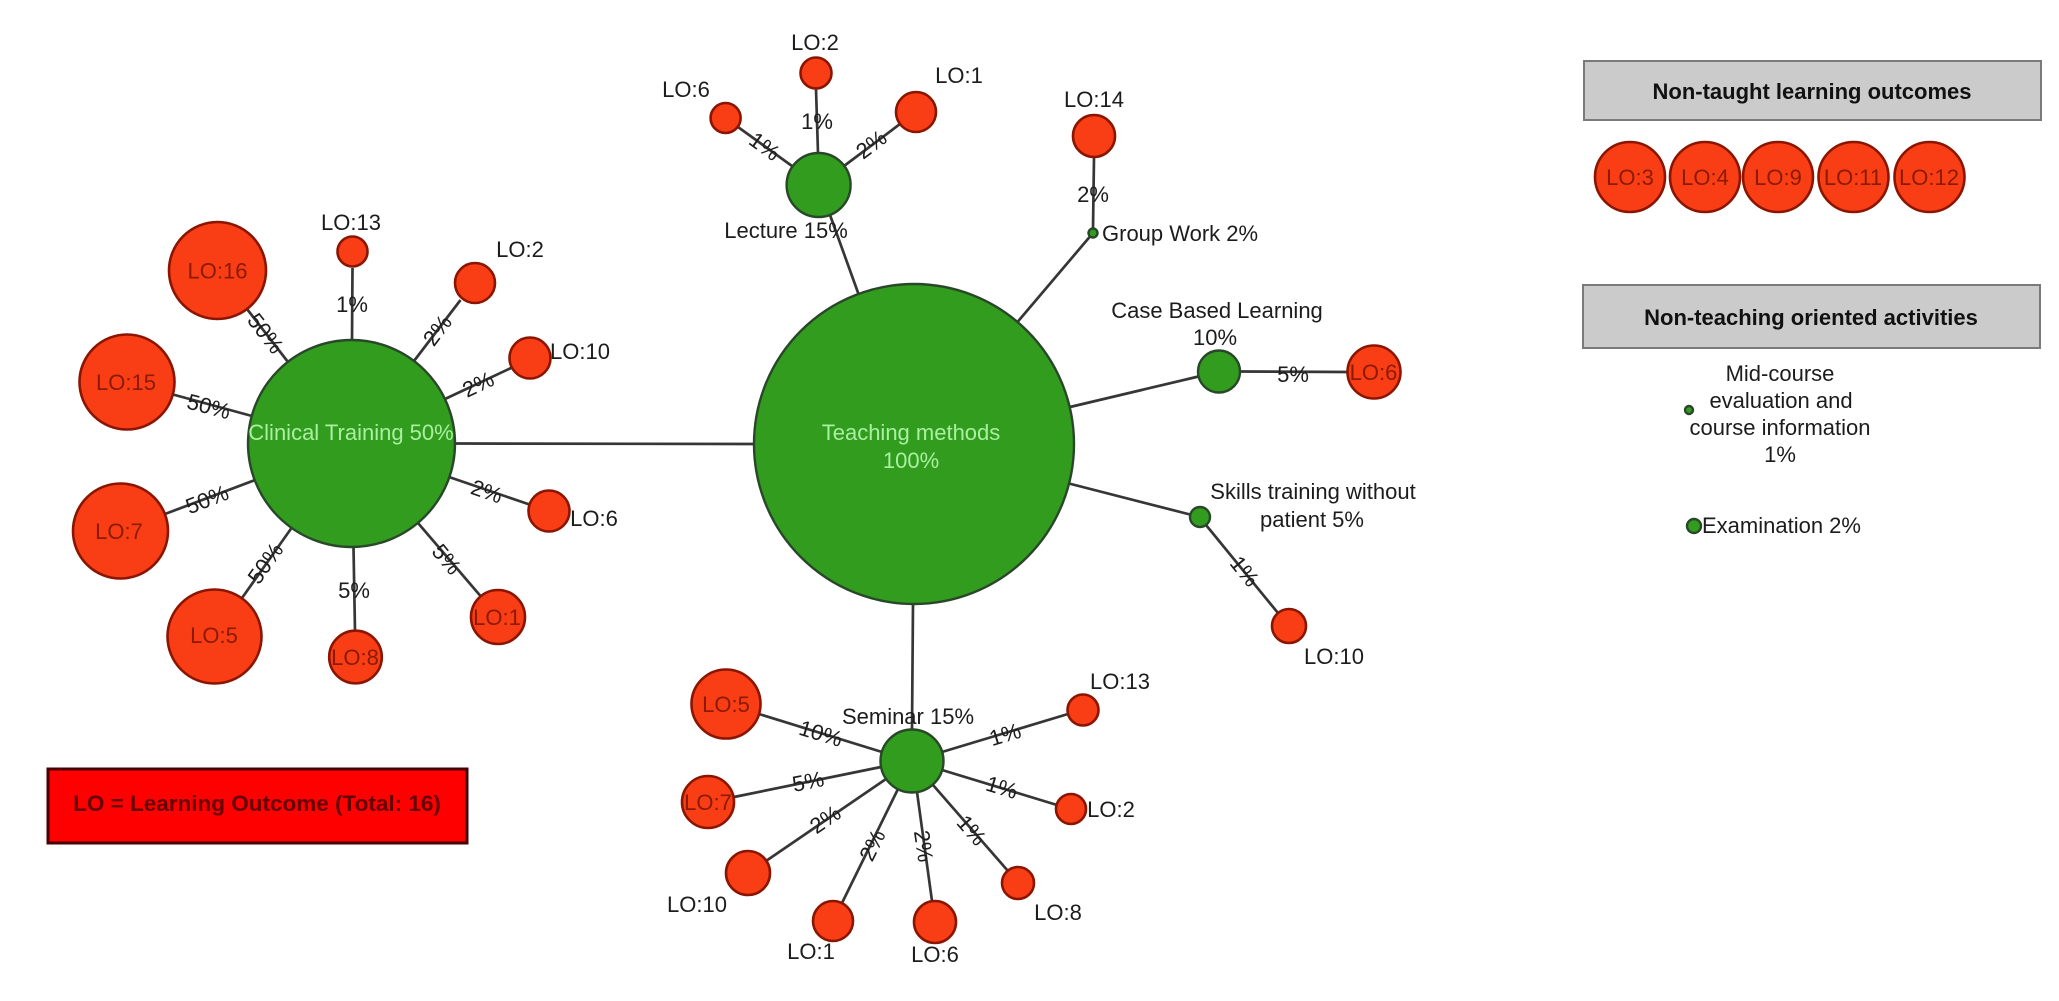 The width and height of the screenshot is (2059, 1001). What do you see at coordinates (350, 432) in the screenshot?
I see `svg-text: Clinical Training 50%` at bounding box center [350, 432].